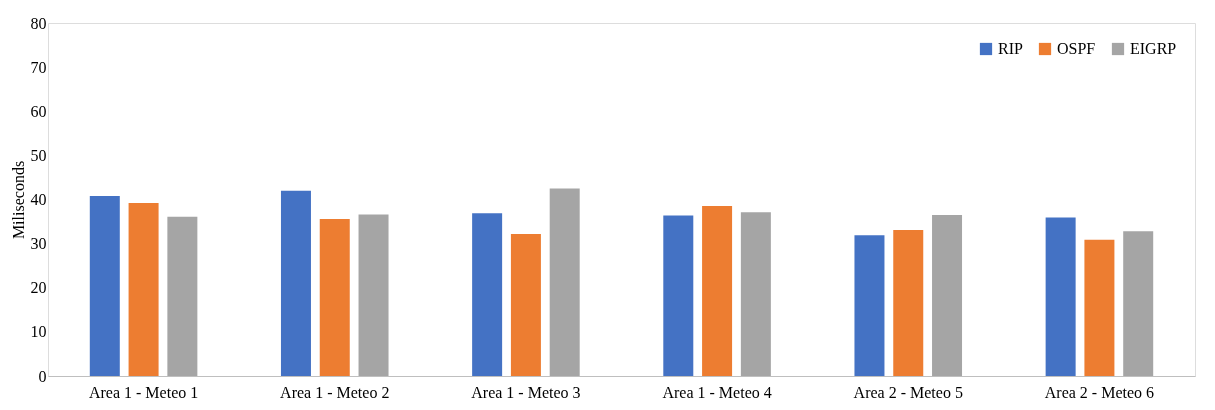 Image resolution: width=1215 pixels, height=410 pixels. Describe the element at coordinates (1076, 48) in the screenshot. I see `legend-label: OSPF` at that location.